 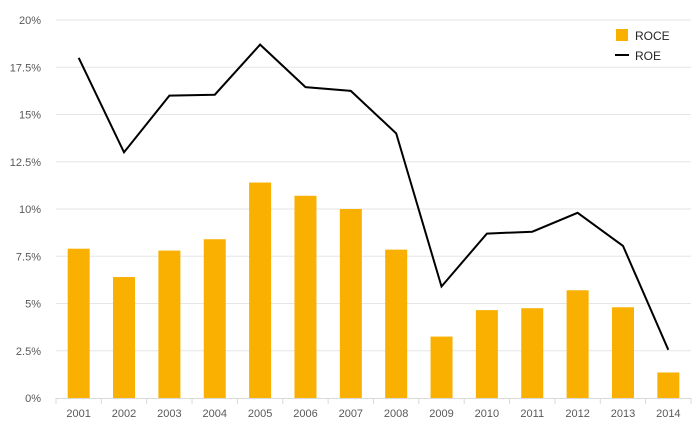 I want to click on x-tick-label: 2001, so click(x=78, y=414).